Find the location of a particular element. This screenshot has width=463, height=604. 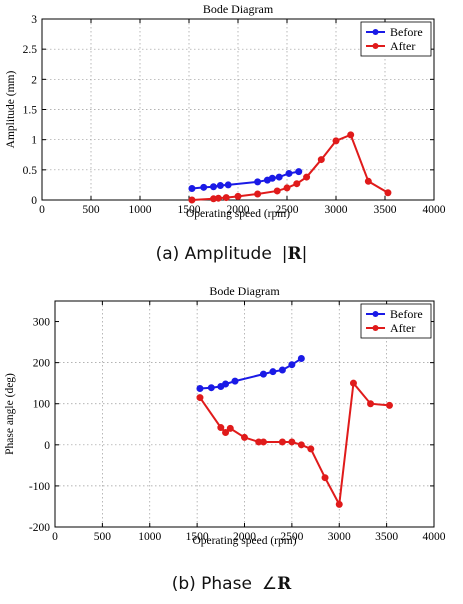

amplitude-caption: (a) Amplitude |R| is located at coordinates (231, 254).